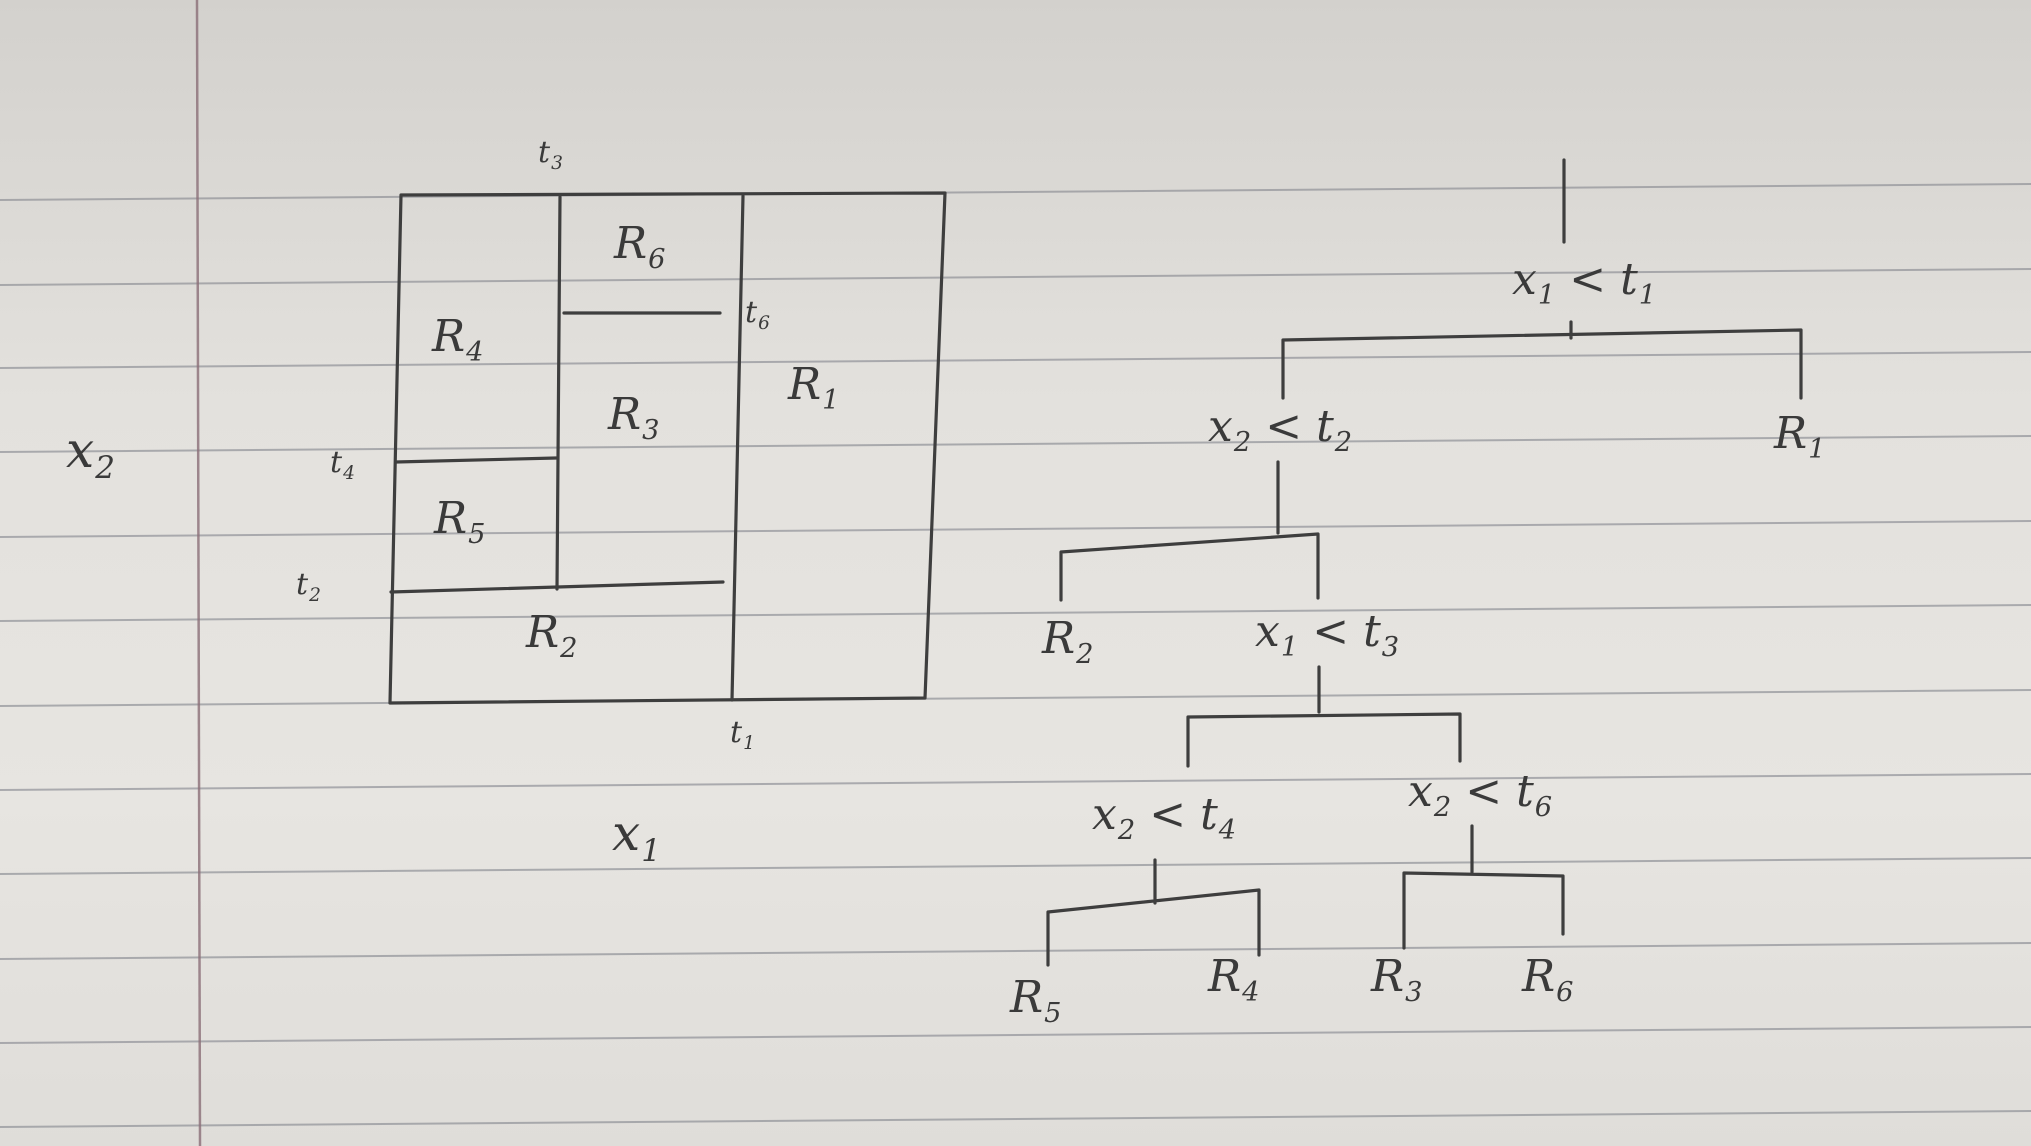  Describe the element at coordinates (460, 521) in the screenshot. I see `region-label-r5: R5` at that location.